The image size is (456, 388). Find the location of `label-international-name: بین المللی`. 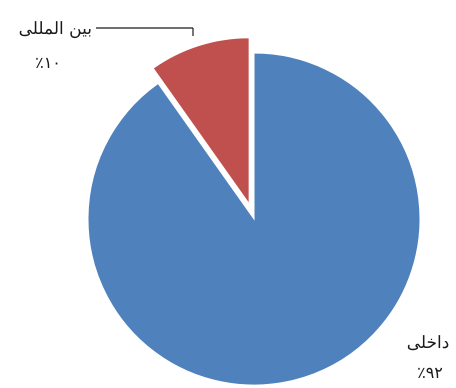

label-international-name: بین المللی is located at coordinates (55, 29).